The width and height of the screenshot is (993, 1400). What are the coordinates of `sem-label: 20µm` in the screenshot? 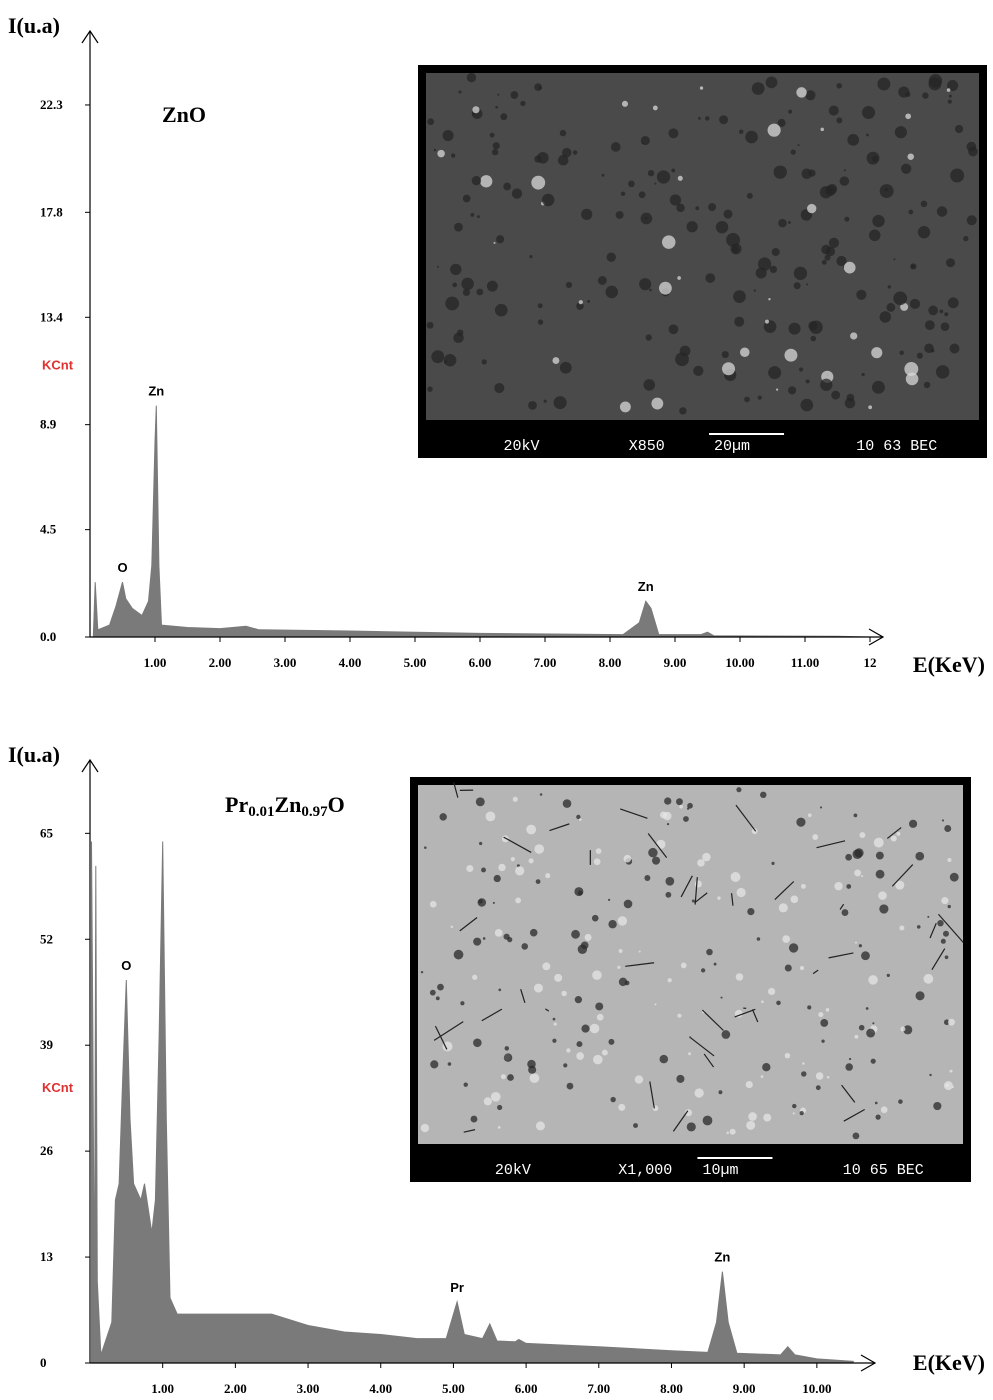 It's located at (732, 446).